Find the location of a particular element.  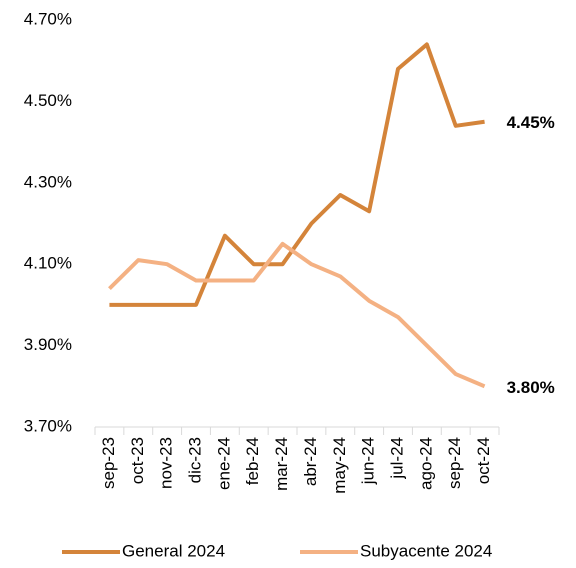

y-tick-label: 4.30% is located at coordinates (48, 181).